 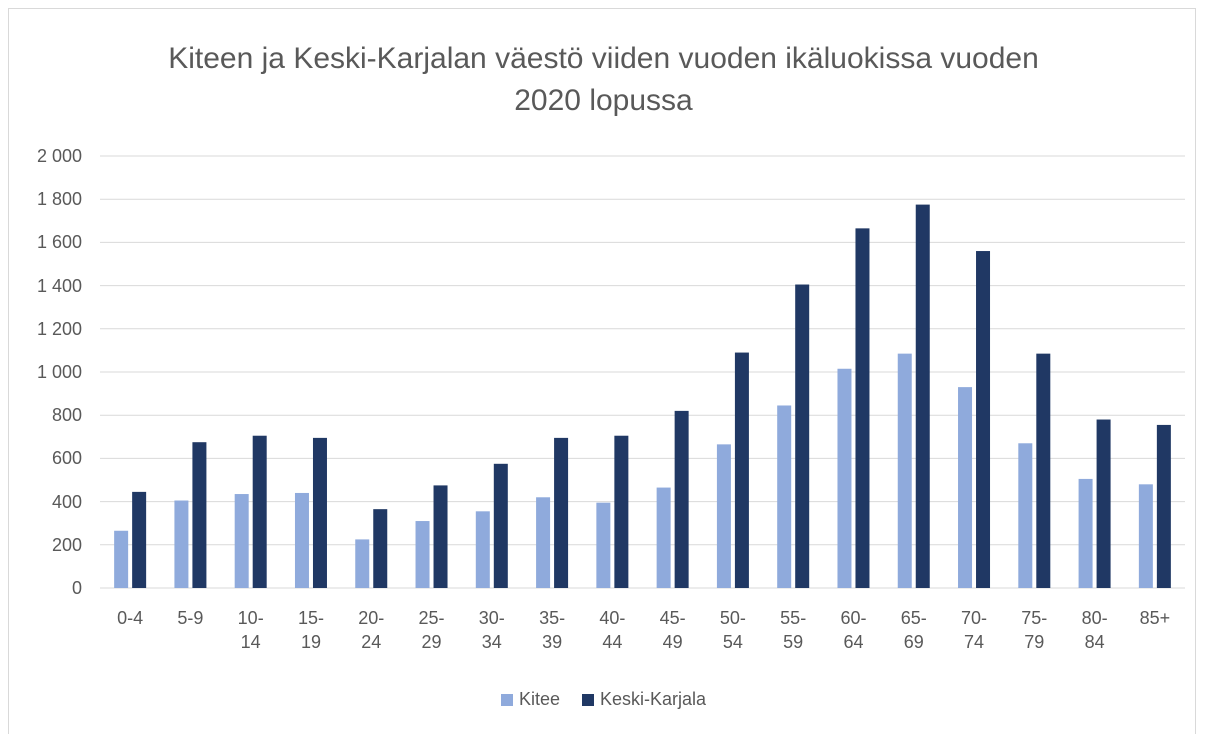 I want to click on x-tick-label: 20-24, so click(x=371, y=630).